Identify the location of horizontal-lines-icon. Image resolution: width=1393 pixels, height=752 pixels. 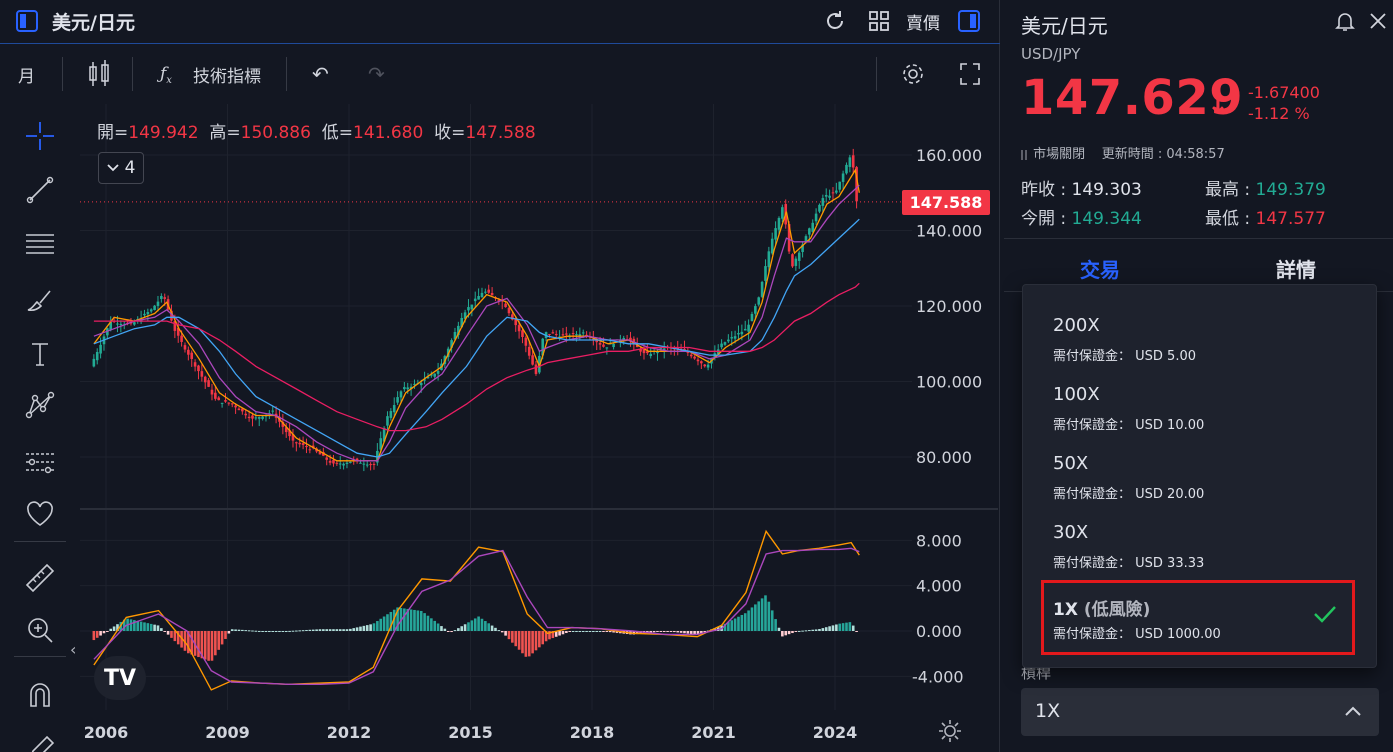
(40, 244).